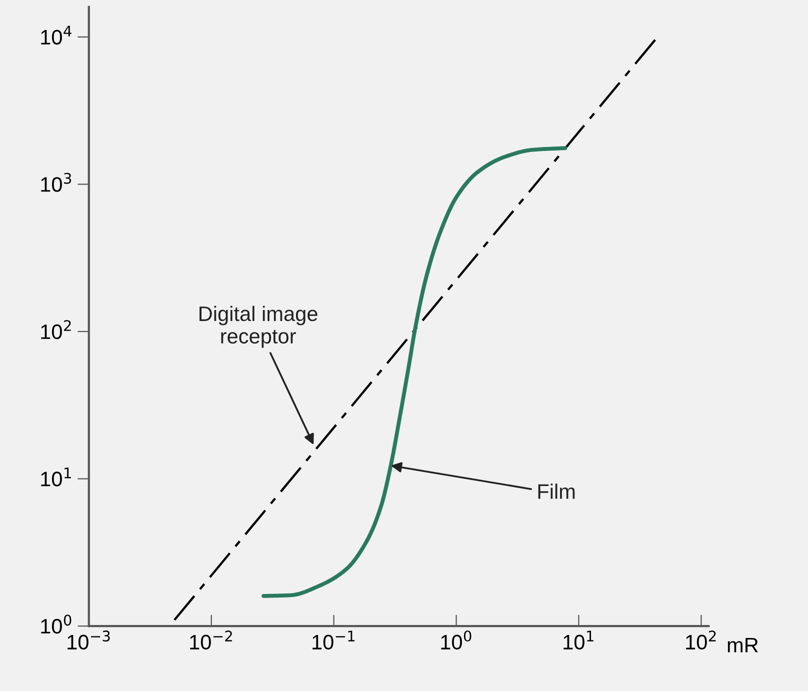 The height and width of the screenshot is (691, 808). Describe the element at coordinates (56, 35) in the screenshot. I see `y-tick-label: 10$^{4}$` at that location.